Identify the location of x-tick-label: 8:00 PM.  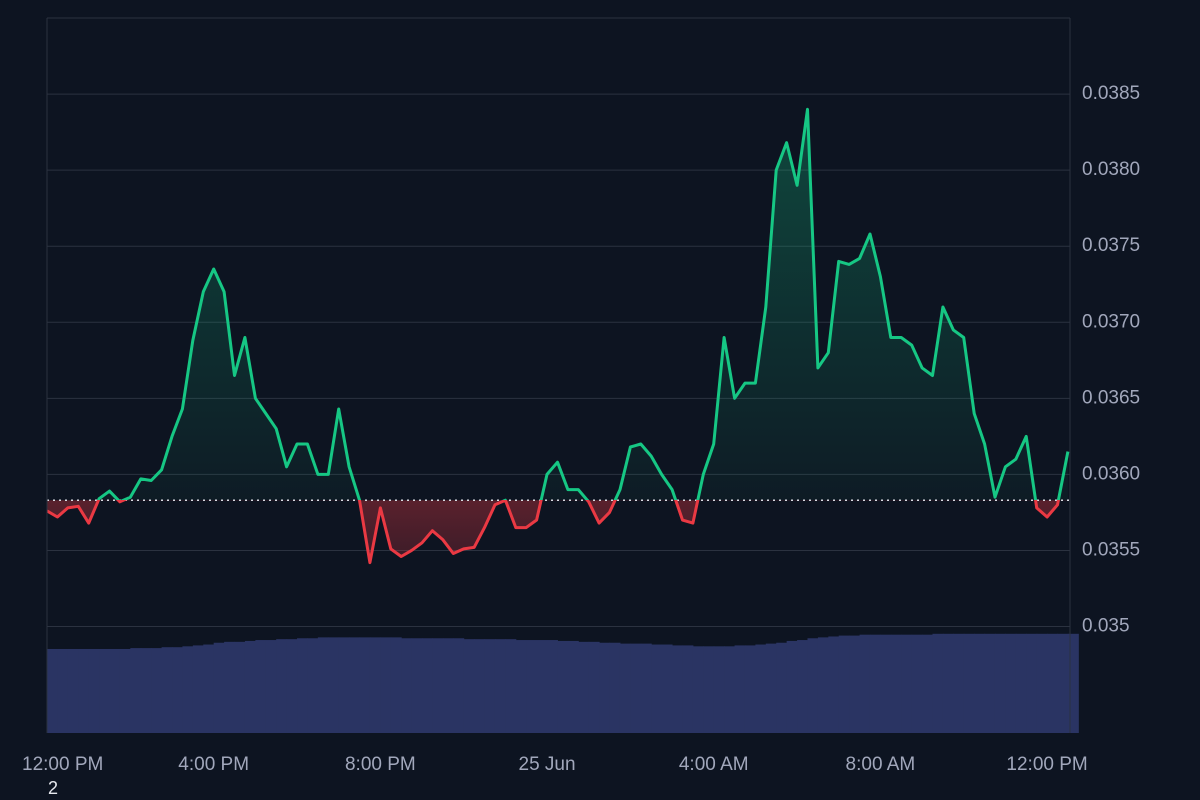
(380, 764).